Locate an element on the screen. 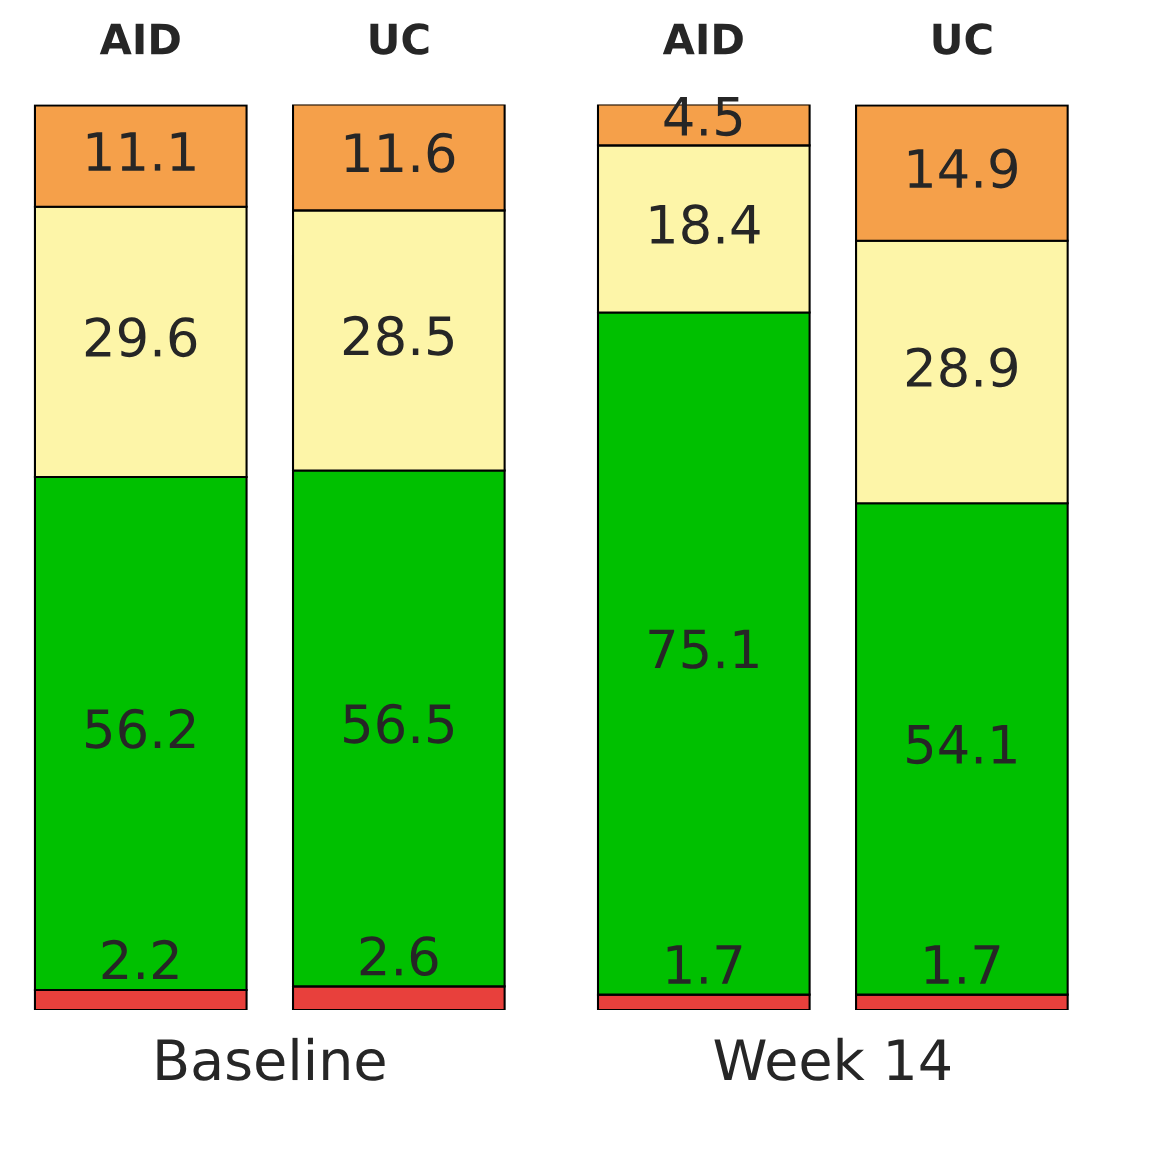 This screenshot has width=1173, height=1161. data-label: 14.9 is located at coordinates (962, 168).